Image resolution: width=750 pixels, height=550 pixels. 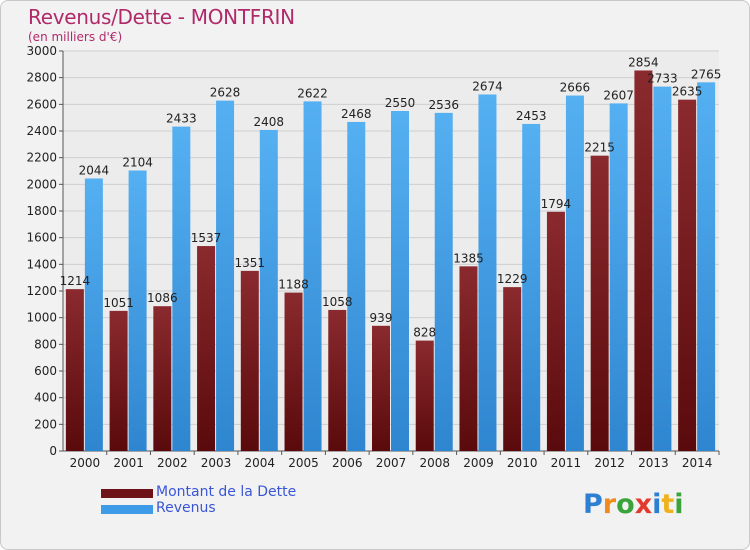 I want to click on x-tick-label: 2009, so click(x=478, y=463).